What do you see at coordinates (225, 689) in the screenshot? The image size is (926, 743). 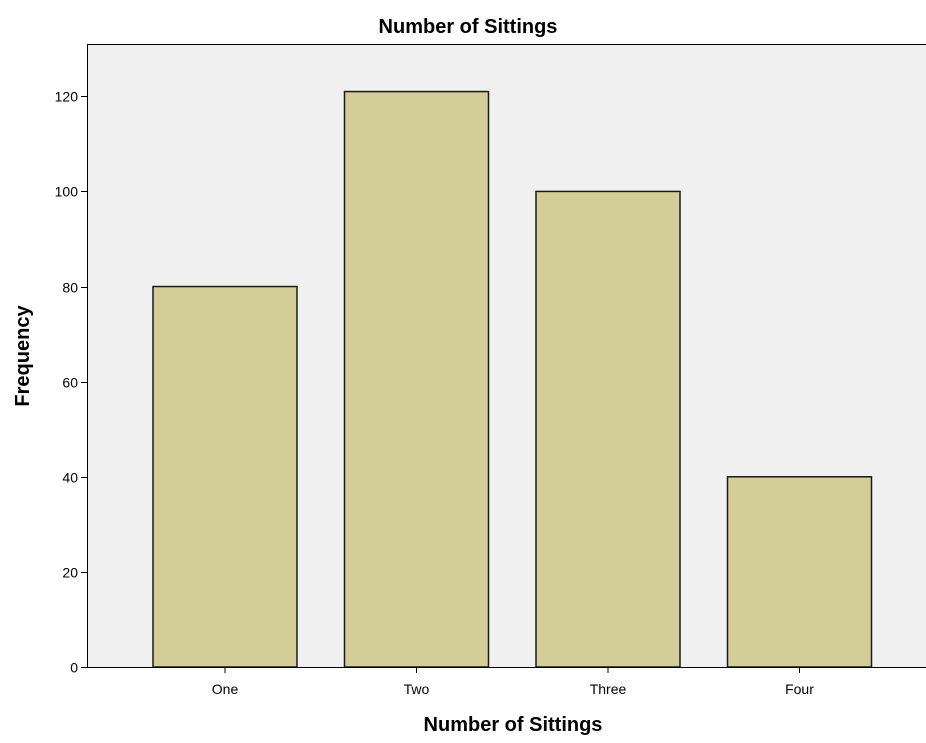 I see `x-tick-label-one: One` at bounding box center [225, 689].